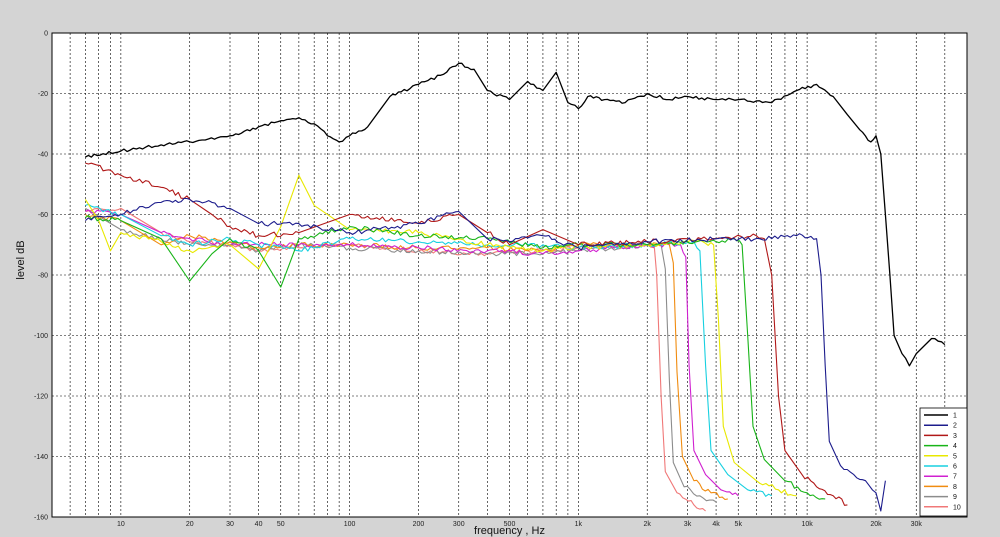  I want to click on legend-label-5: 5, so click(955, 456).